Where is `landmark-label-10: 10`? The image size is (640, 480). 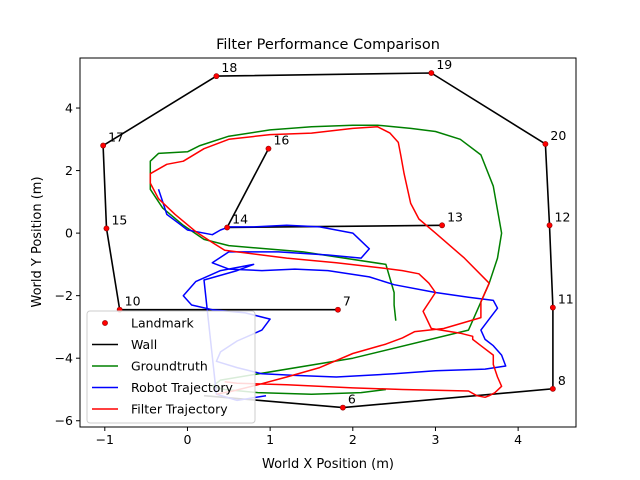
landmark-label-10: 10 is located at coordinates (133, 301).